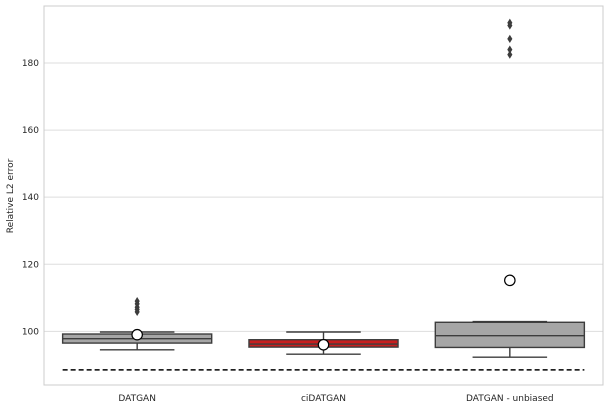 The width and height of the screenshot is (609, 410). I want to click on x-tick-label-1: ciDATGAN, so click(323, 399).